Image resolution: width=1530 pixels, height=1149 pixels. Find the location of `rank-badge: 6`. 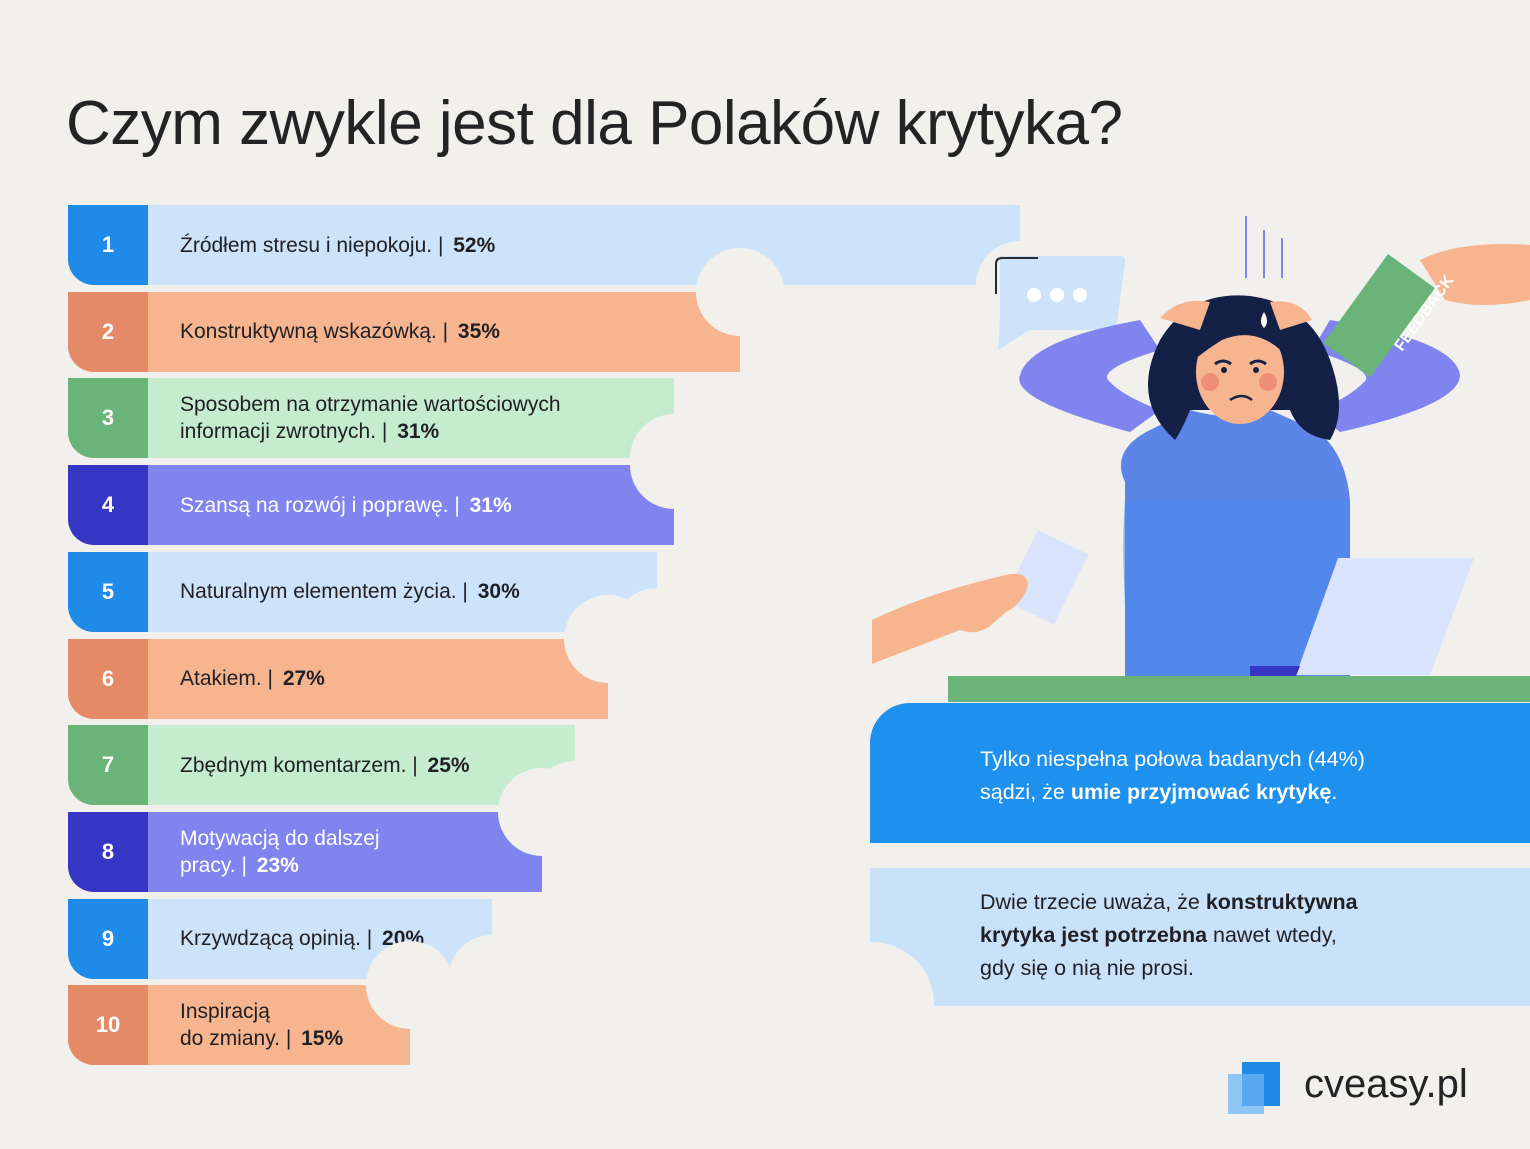

rank-badge: 6 is located at coordinates (108, 678).